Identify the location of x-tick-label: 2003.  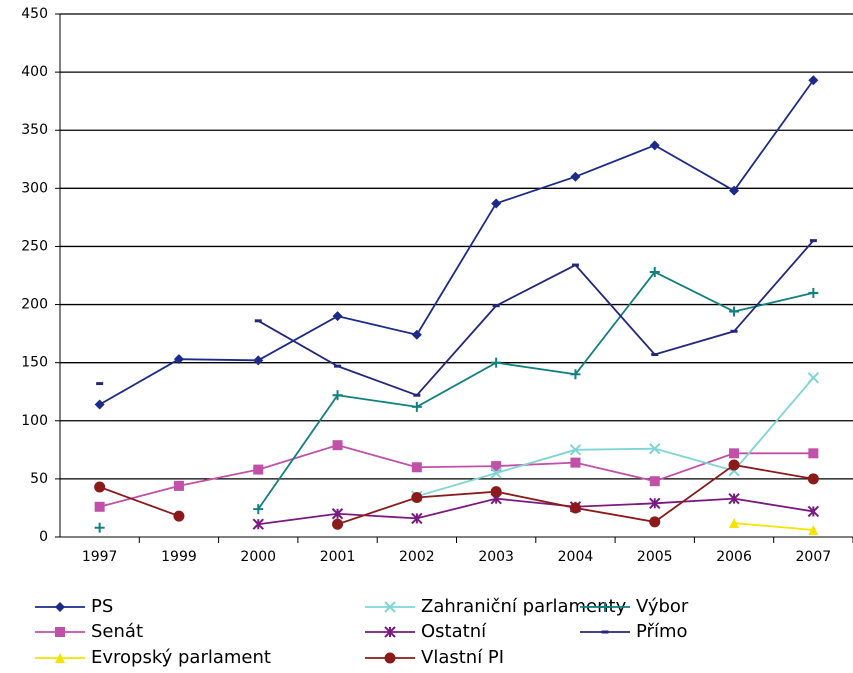
(496, 557).